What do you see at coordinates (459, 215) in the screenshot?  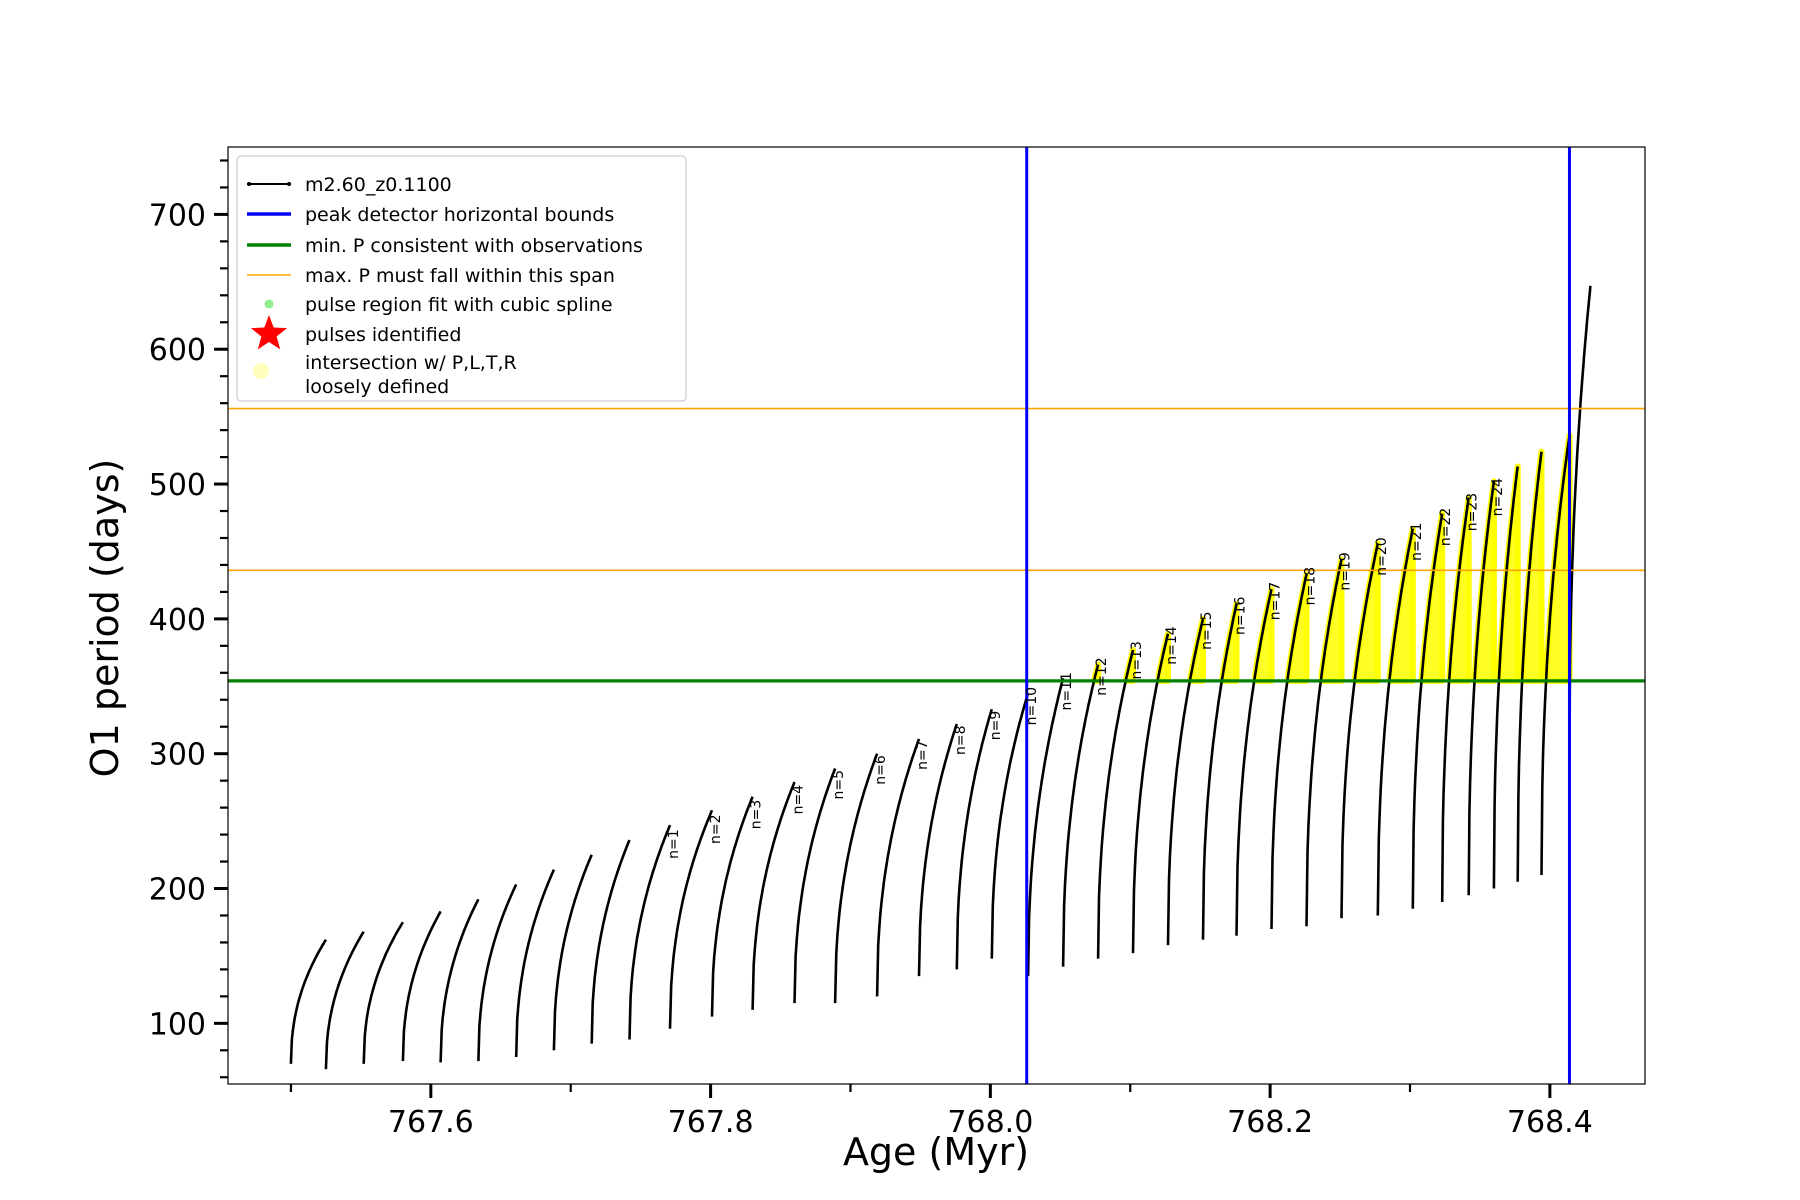 I see `legend-label-2: peak detector horizontal bounds` at bounding box center [459, 215].